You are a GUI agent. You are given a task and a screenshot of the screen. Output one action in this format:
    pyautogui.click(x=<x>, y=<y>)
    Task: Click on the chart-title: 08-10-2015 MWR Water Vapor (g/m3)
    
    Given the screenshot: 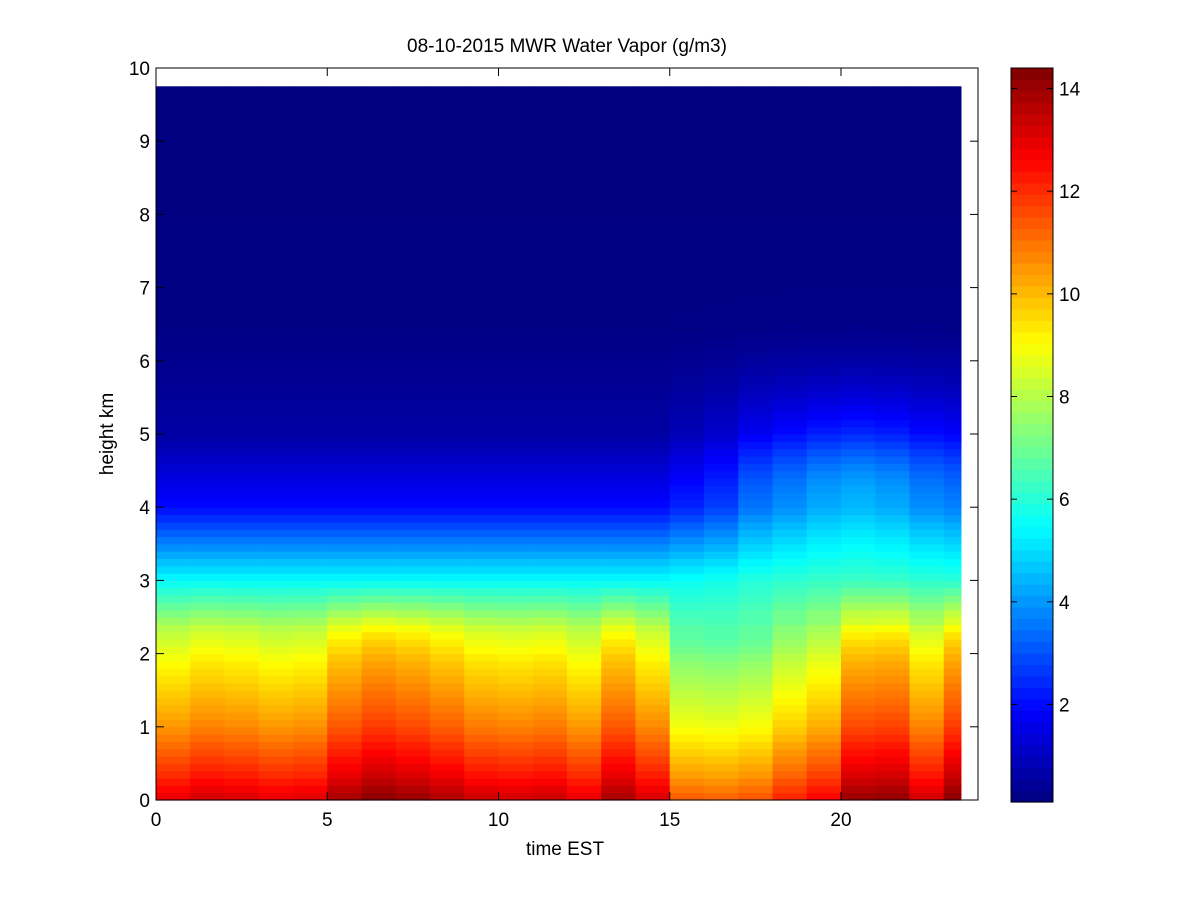 What is the action you would take?
    pyautogui.click(x=567, y=46)
    